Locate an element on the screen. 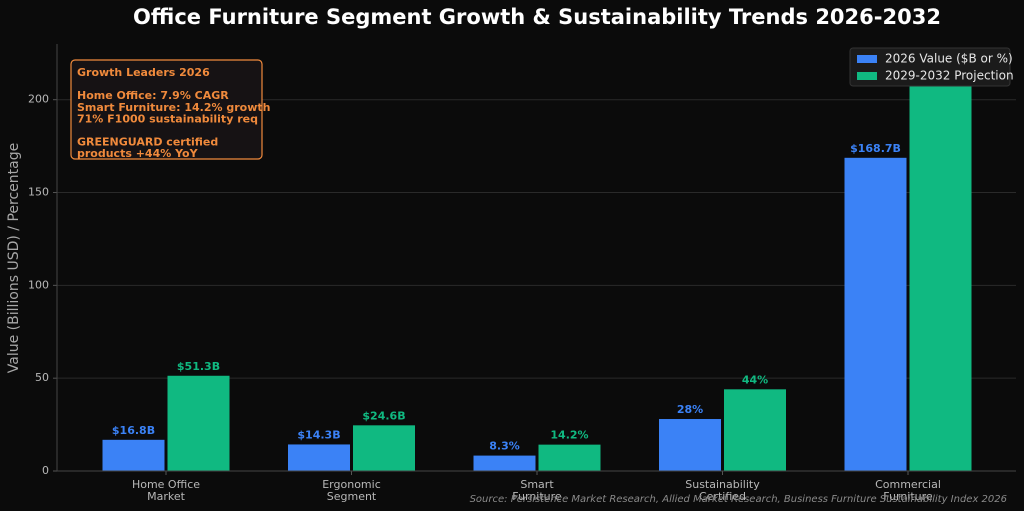 This screenshot has width=1024, height=511. category-label: Commercial is located at coordinates (908, 484).